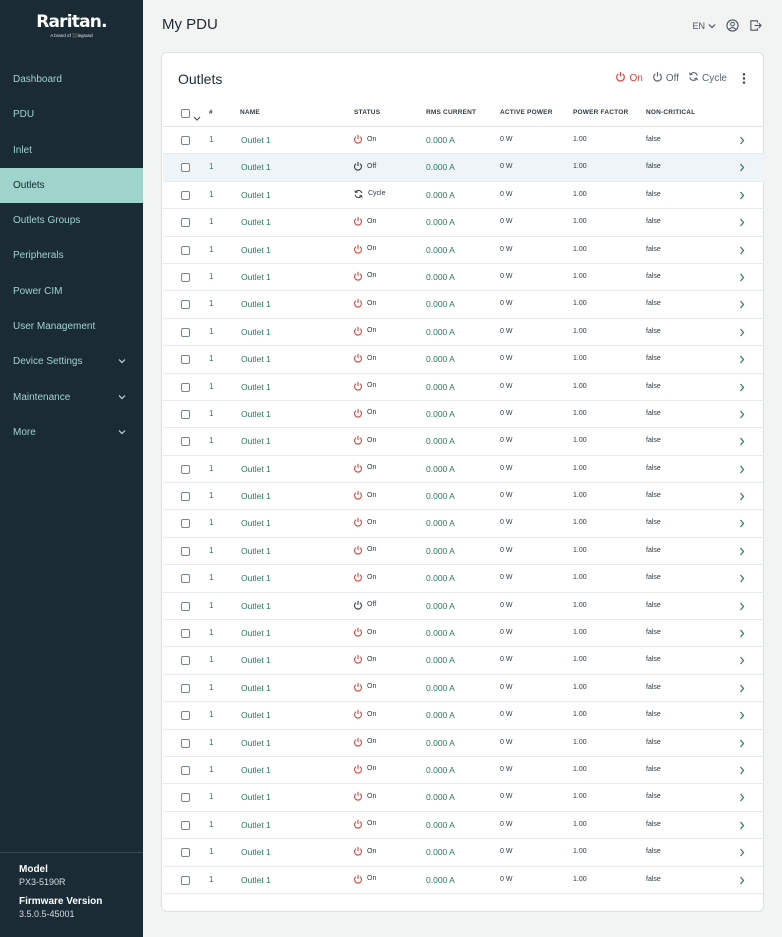 This screenshot has height=937, width=782. Describe the element at coordinates (367, 112) in the screenshot. I see `column-status: STATUS` at that location.